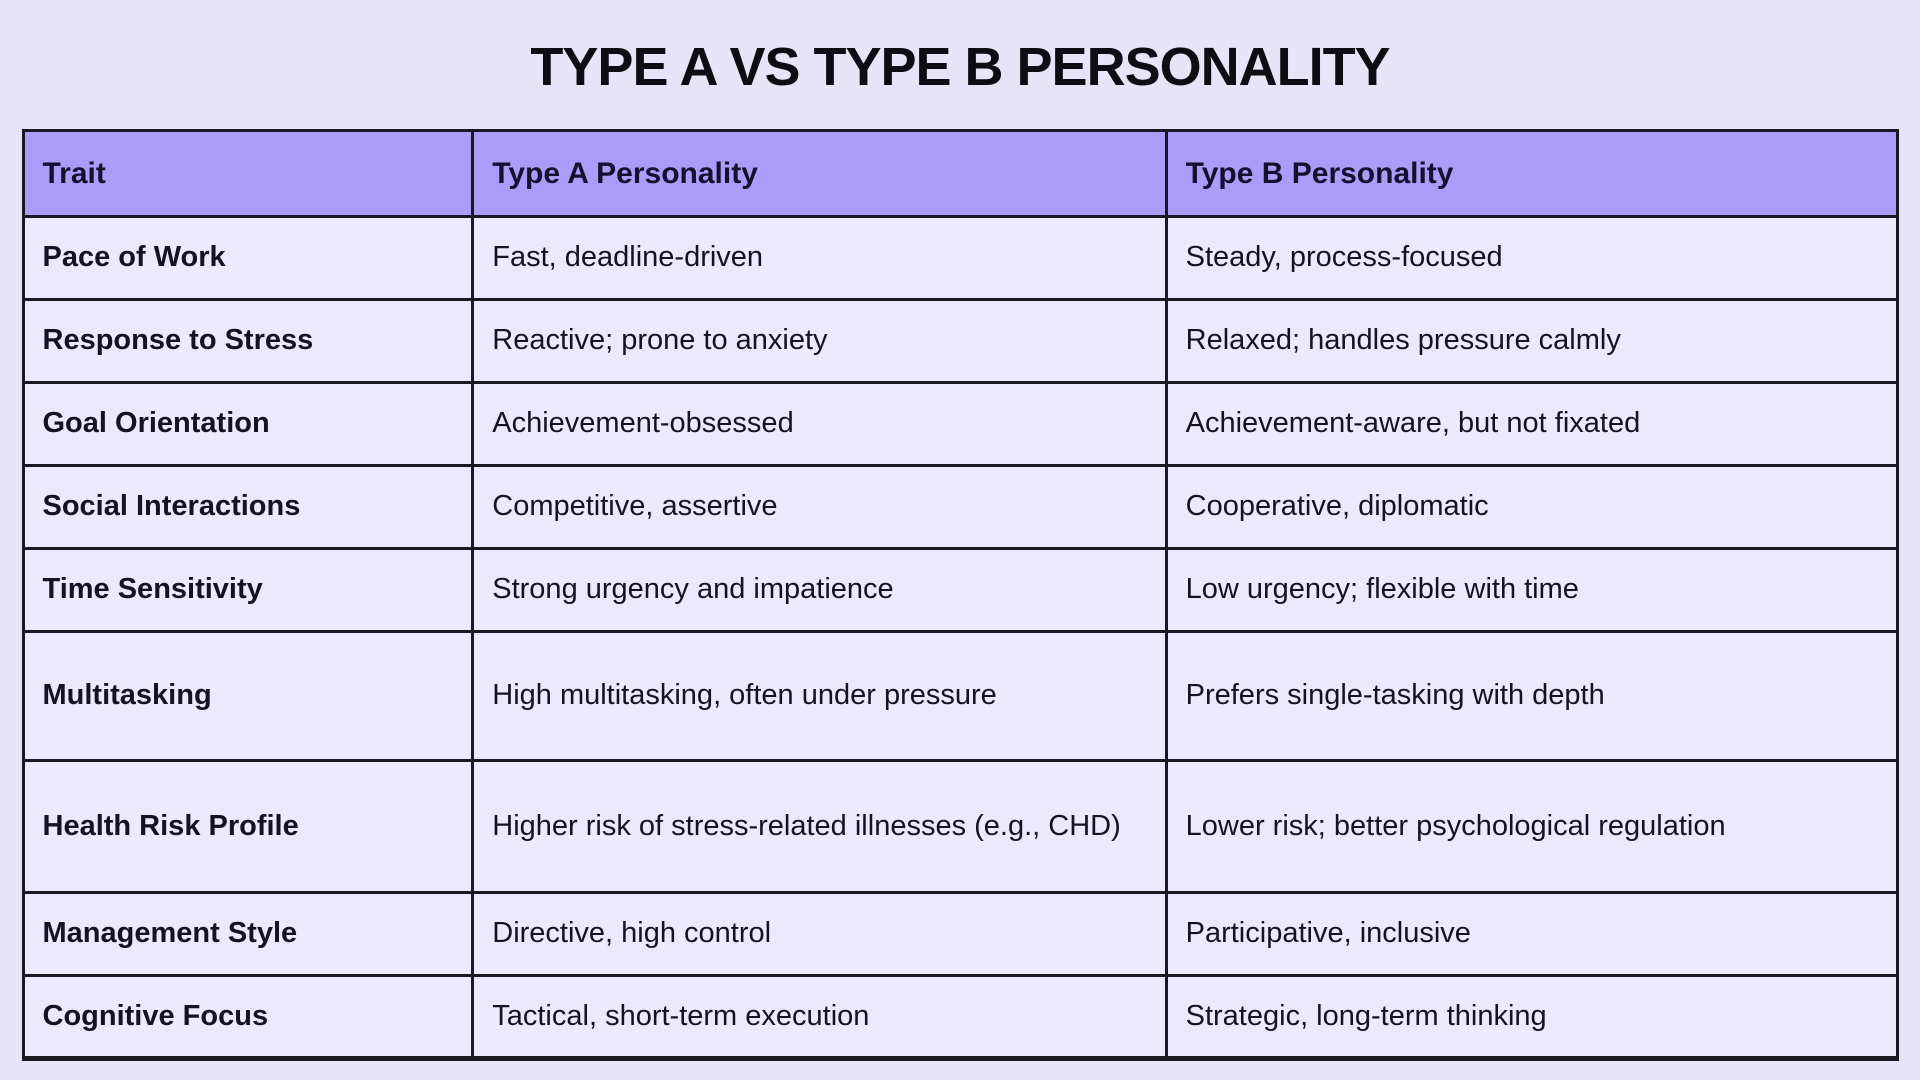  I want to click on trait-cell: Response to Stress, so click(248, 341).